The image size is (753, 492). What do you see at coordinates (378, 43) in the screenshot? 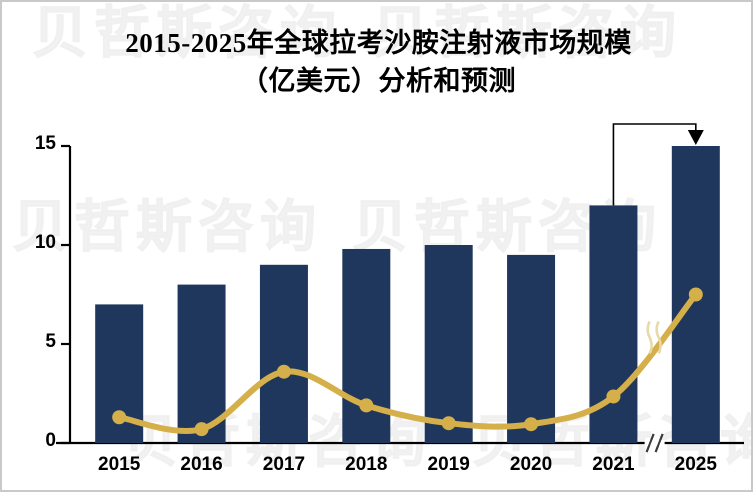
I see `chart-title-line-1: 2015-2025年全球拉考沙胺注射液市场规模` at bounding box center [378, 43].